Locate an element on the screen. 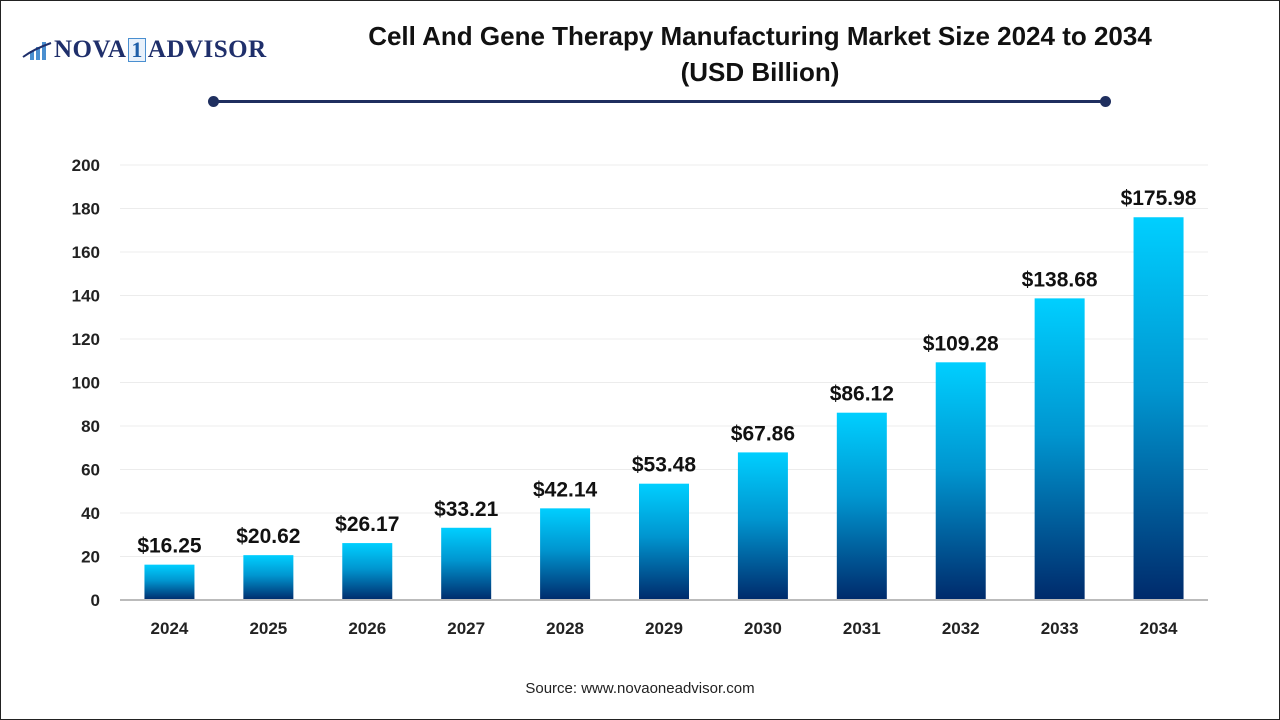 The image size is (1280, 720). y-tick-label: 0 is located at coordinates (95, 600).